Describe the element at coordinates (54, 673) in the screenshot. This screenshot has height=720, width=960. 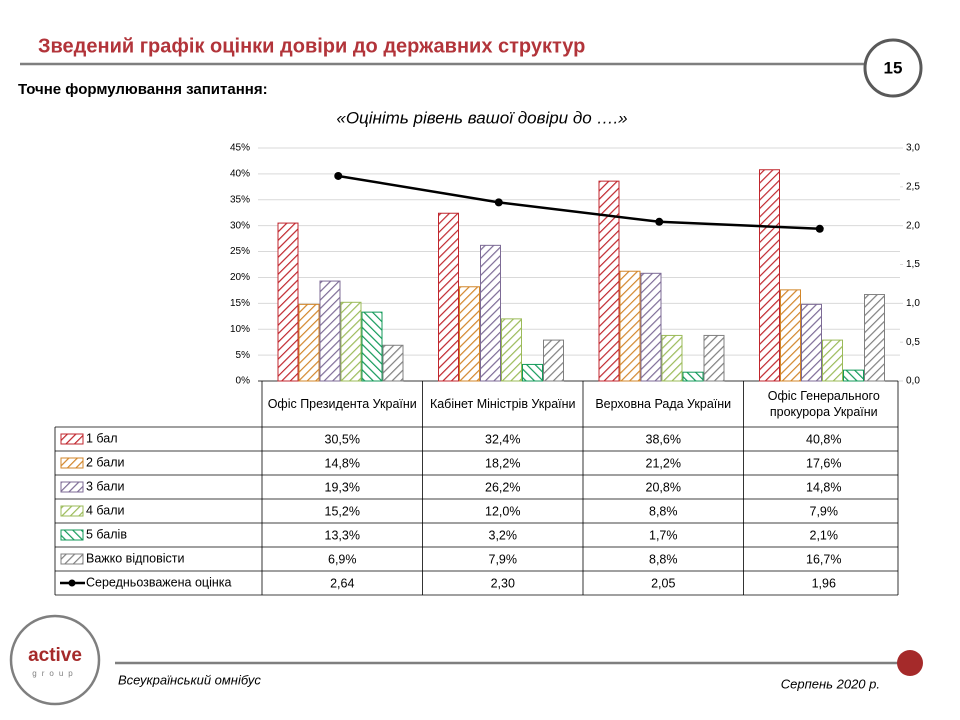
I see `logo-tagline: group` at that location.